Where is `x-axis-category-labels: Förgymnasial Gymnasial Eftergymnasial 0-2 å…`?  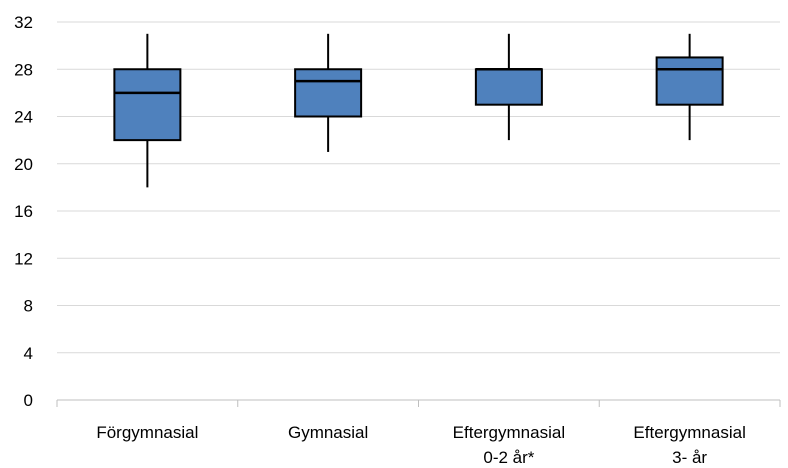
x-axis-category-labels: Förgymnasial Gymnasial Eftergymnasial 0-2 å… is located at coordinates (420, 445).